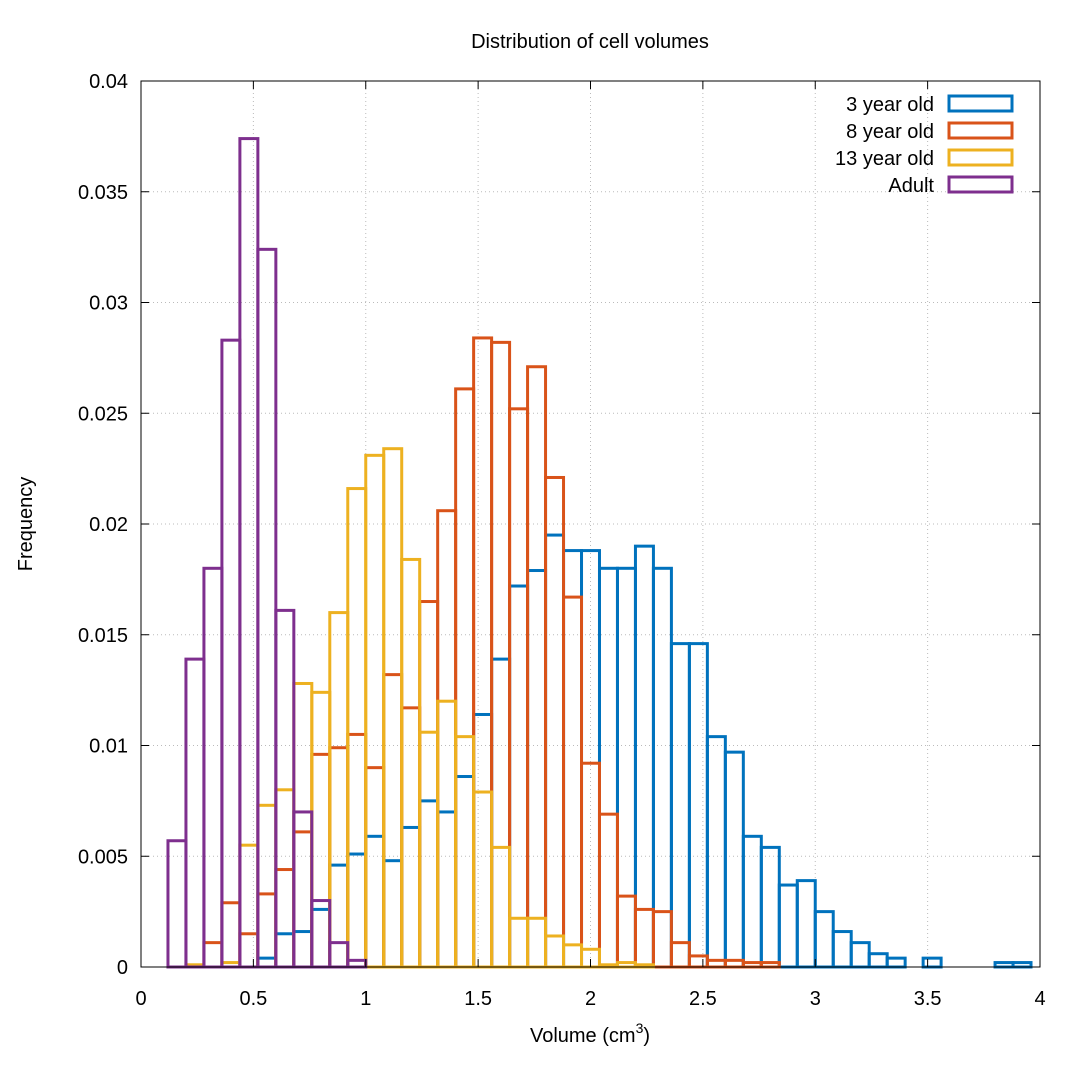 This screenshot has width=1080, height=1080. I want to click on y-tick-label: 0.03, so click(108, 304).